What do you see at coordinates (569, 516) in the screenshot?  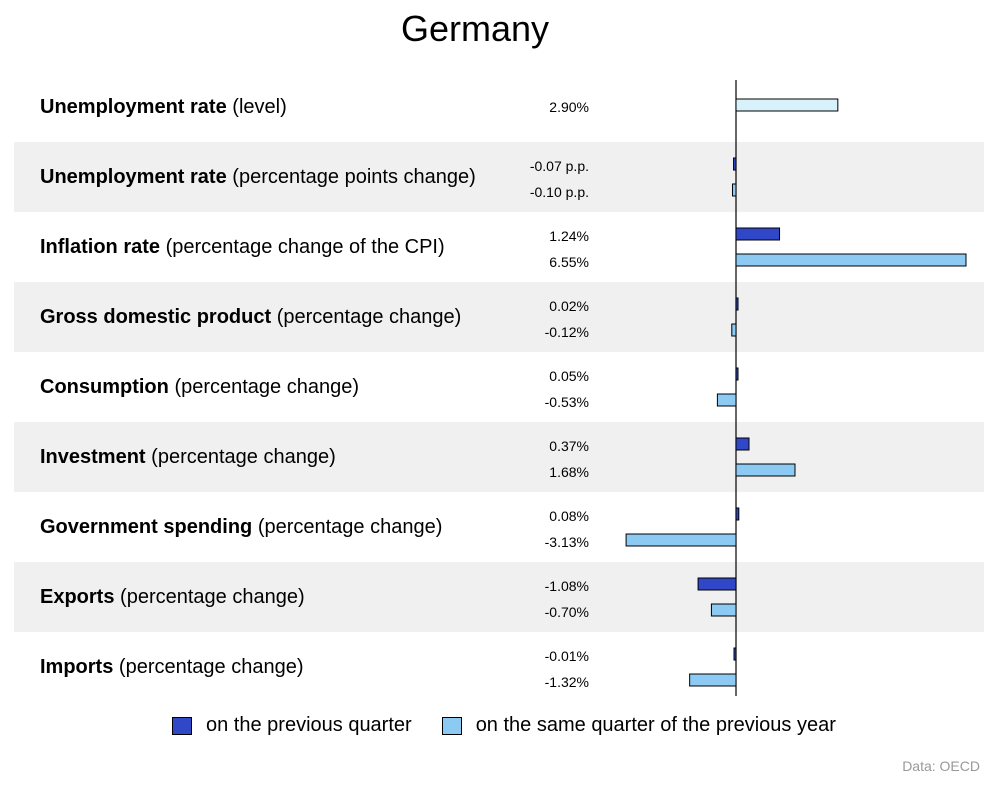 I see `value-label: 0.08%` at bounding box center [569, 516].